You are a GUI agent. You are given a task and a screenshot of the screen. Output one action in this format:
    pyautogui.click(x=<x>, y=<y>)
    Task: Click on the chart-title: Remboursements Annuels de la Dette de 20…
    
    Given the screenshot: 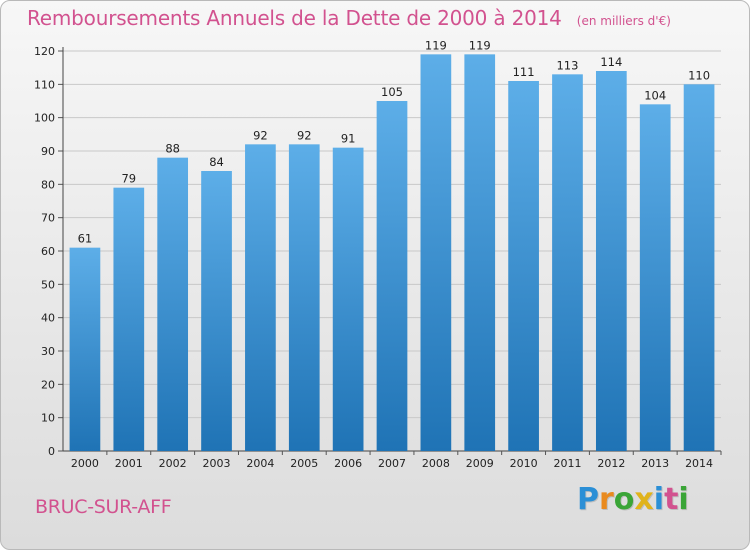 What is the action you would take?
    pyautogui.click(x=294, y=18)
    